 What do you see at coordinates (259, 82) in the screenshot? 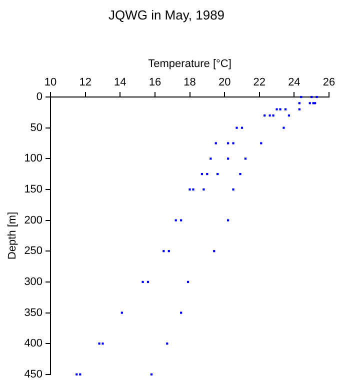
I see `x-tick-label: 22` at bounding box center [259, 82].